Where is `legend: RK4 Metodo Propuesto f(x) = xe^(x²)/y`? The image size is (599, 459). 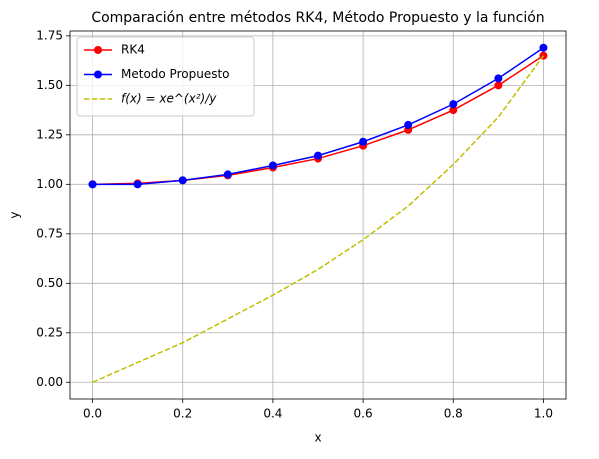 legend: RK4 Metodo Propuesto f(x) = xe^(x²)/y is located at coordinates (165, 76).